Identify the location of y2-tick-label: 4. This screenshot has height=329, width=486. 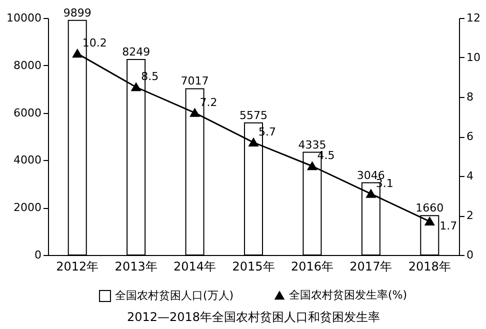
(470, 176).